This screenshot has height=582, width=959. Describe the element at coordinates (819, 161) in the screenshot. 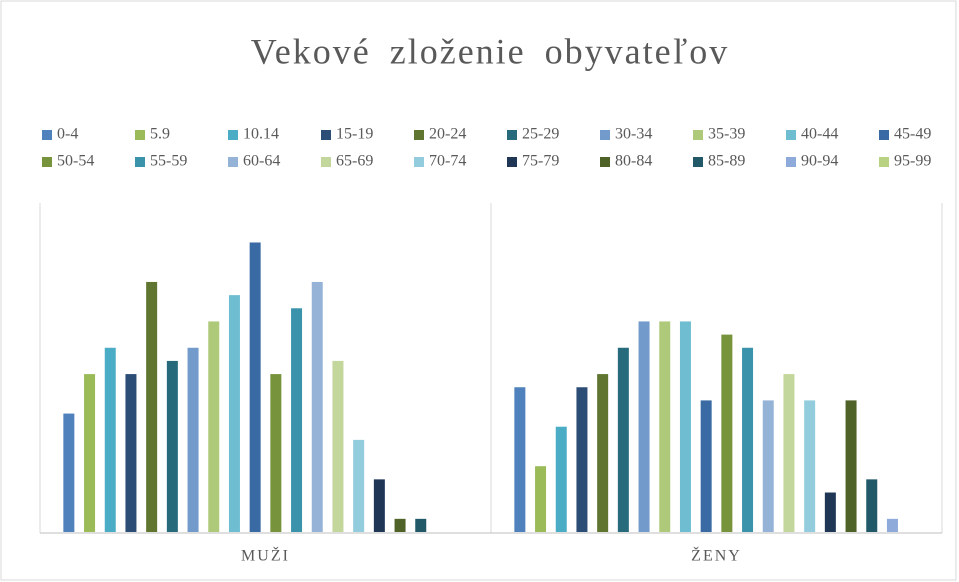

I see `legend-label: 90-94` at that location.